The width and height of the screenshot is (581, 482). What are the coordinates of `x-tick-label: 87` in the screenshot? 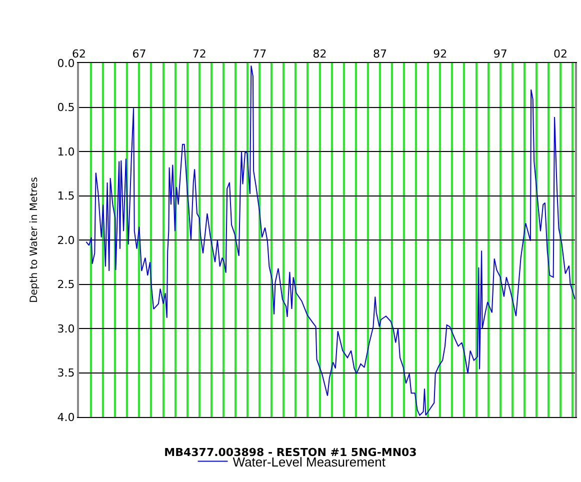 It's located at (379, 54).